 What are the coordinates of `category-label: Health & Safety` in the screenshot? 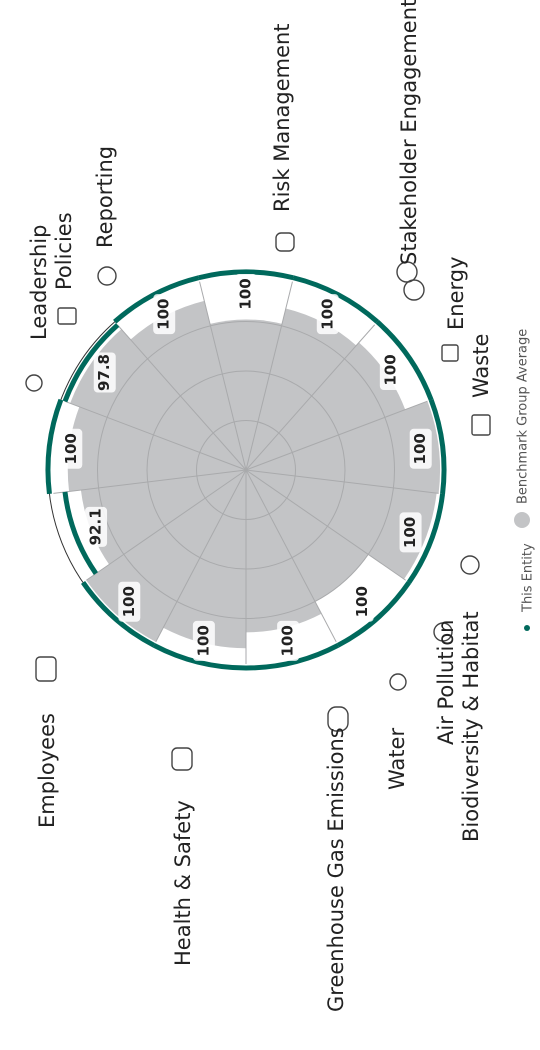 It's located at (183, 883).